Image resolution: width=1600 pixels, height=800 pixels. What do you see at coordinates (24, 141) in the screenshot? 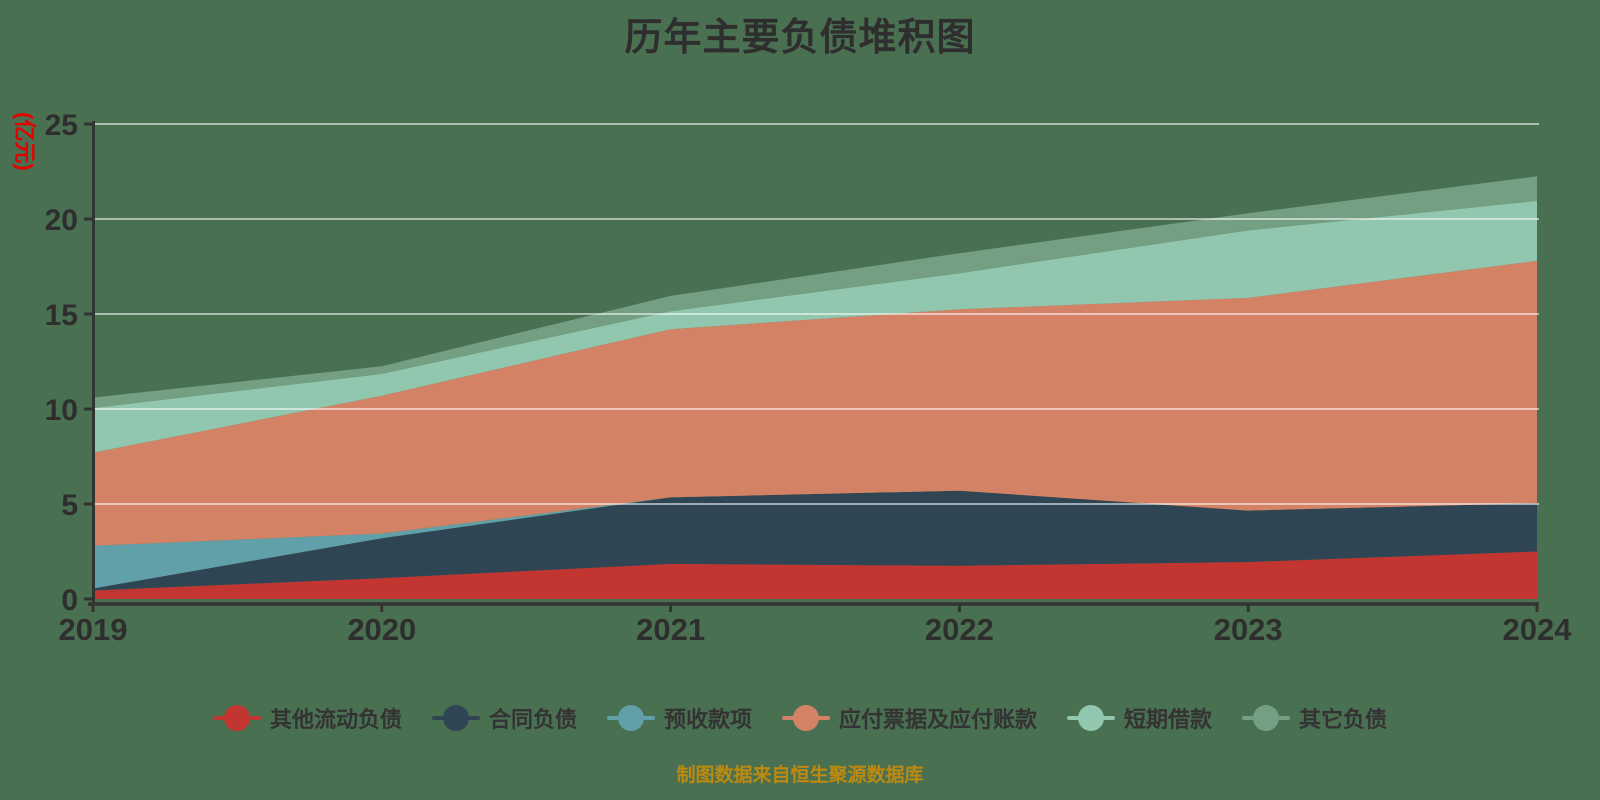
I see `y-axis-unit-label: (亿元)` at bounding box center [24, 141].